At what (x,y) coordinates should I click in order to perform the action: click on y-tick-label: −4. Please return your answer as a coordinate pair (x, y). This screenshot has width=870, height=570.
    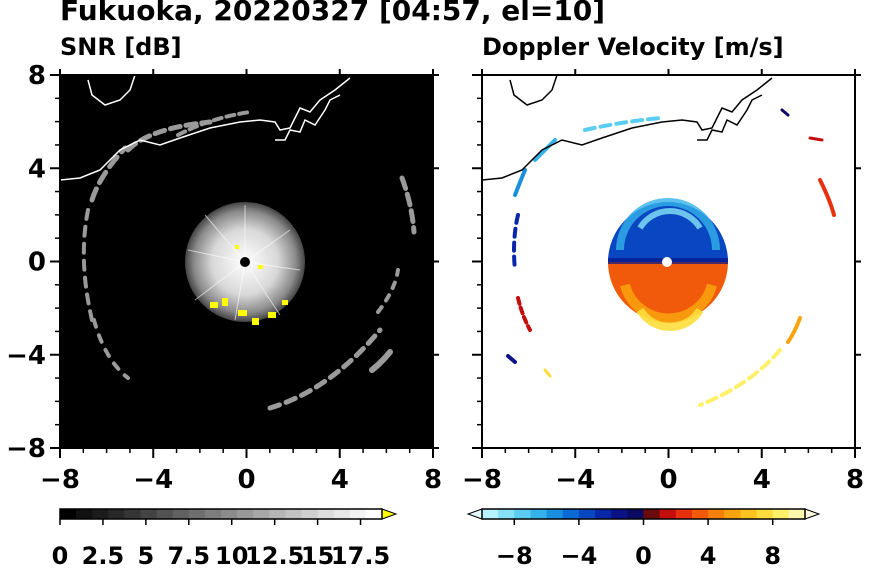
    Looking at the image, I should click on (26, 356).